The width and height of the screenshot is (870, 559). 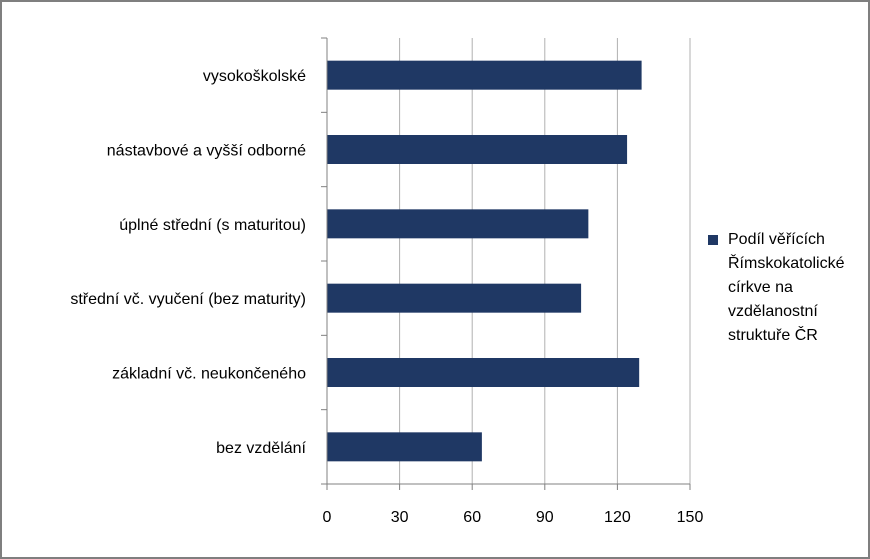 What do you see at coordinates (188, 299) in the screenshot?
I see `category-label: střední vč. vyučení (bez maturity)` at bounding box center [188, 299].